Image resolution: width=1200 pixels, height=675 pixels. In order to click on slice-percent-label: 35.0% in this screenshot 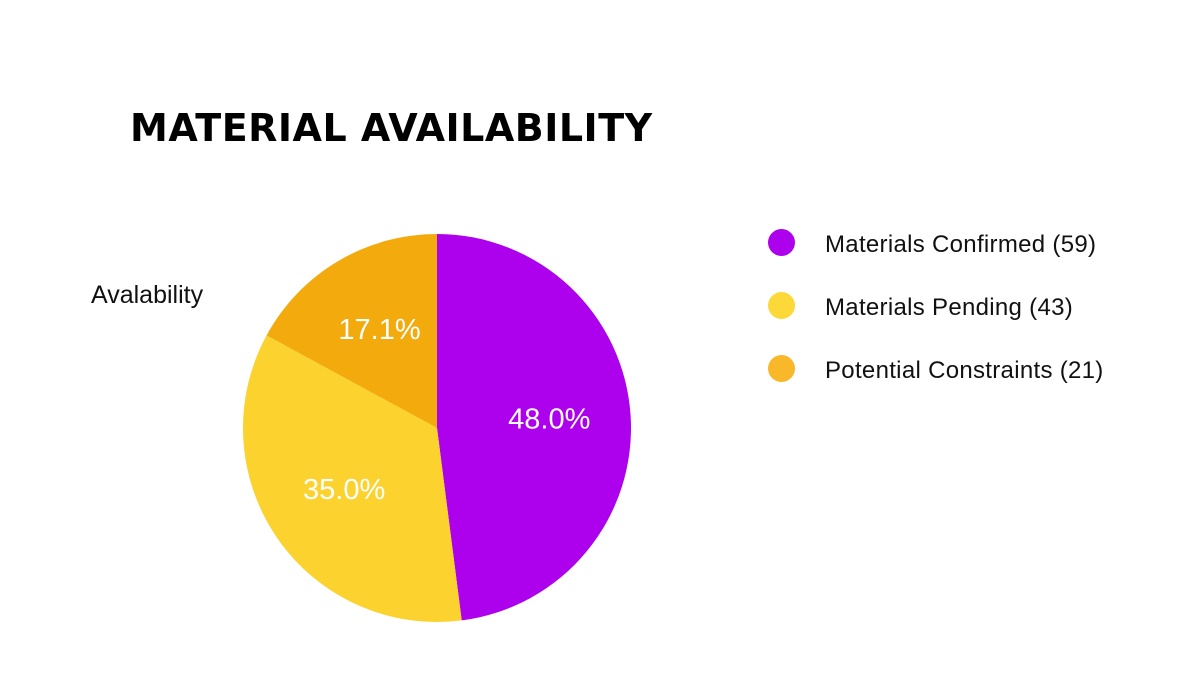, I will do `click(344, 490)`.